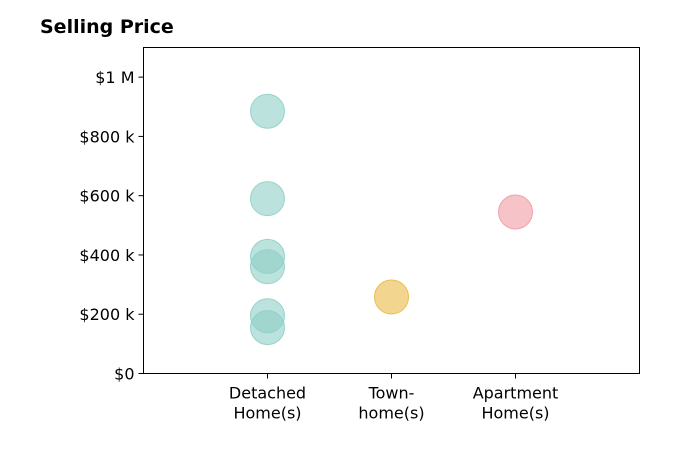 Image resolution: width=679 pixels, height=462 pixels. What do you see at coordinates (114, 77) in the screenshot?
I see `y-tick-label: $1 M` at bounding box center [114, 77].